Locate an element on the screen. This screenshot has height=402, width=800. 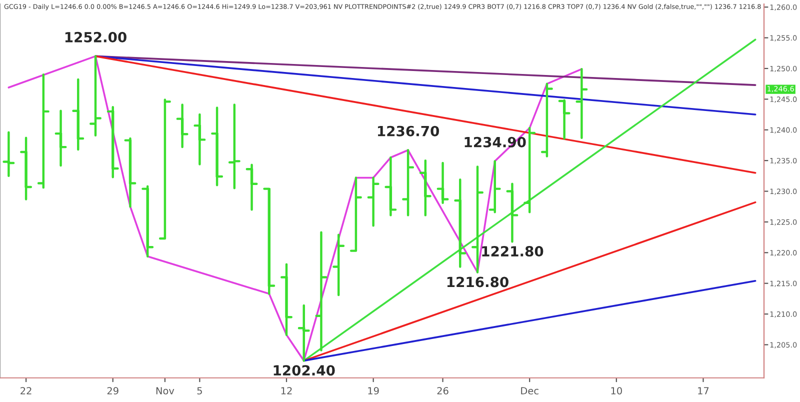
annotation: 1236.70 is located at coordinates (409, 131).